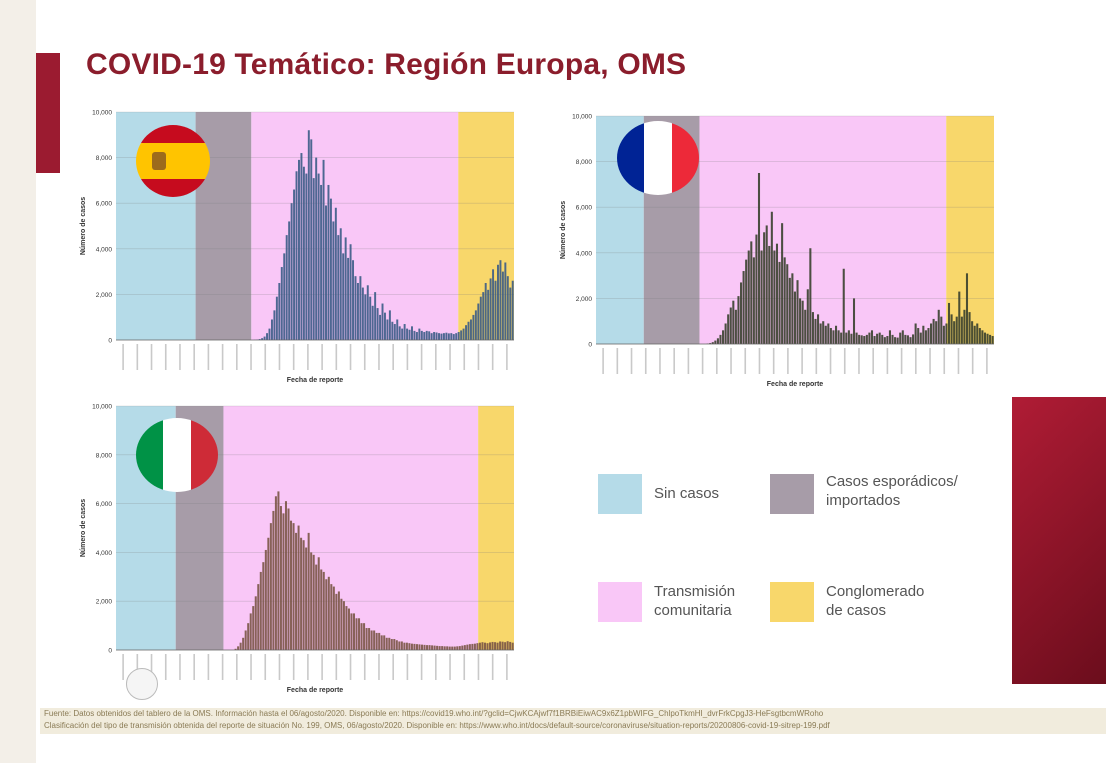  Describe the element at coordinates (792, 494) in the screenshot. I see `legend-swatch-esporadicos` at that location.